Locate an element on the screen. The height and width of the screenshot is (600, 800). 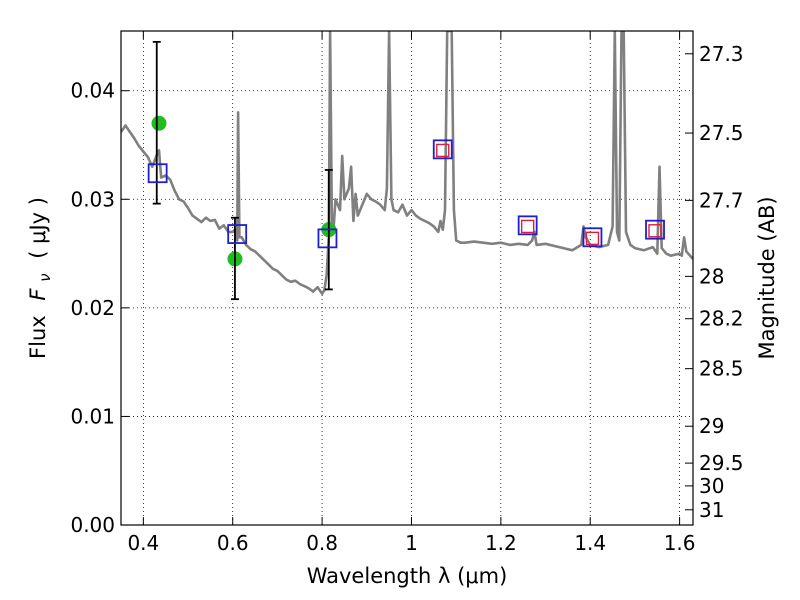
y-tick-label-left: 0.02 is located at coordinates (92, 308).